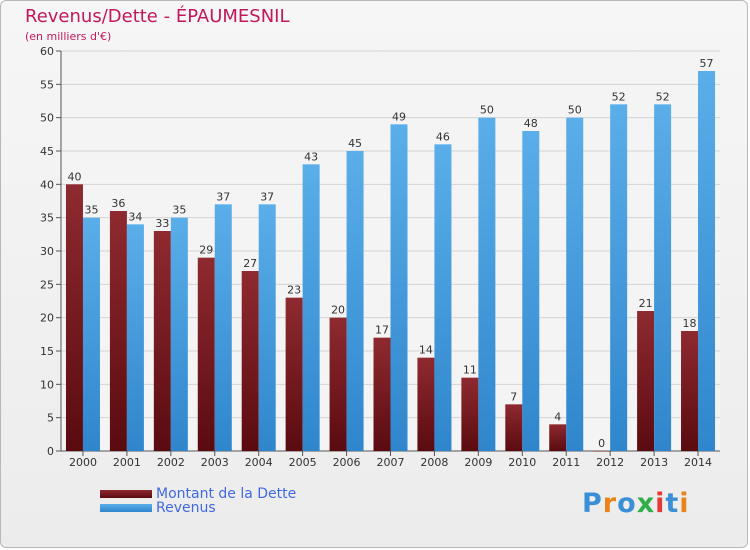 The height and width of the screenshot is (550, 750). What do you see at coordinates (338, 310) in the screenshot?
I see `data-label: 20` at bounding box center [338, 310].